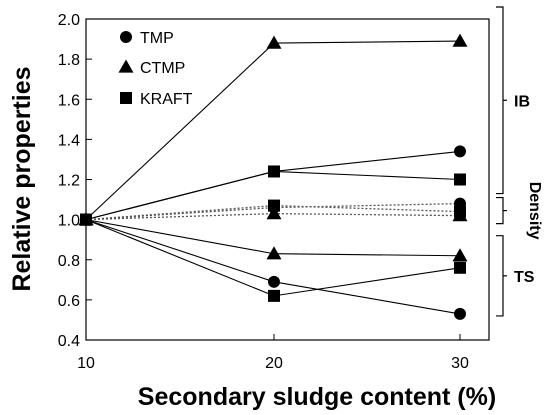 The height and width of the screenshot is (415, 548). What do you see at coordinates (534, 211) in the screenshot?
I see `density-group-label: Density` at bounding box center [534, 211].